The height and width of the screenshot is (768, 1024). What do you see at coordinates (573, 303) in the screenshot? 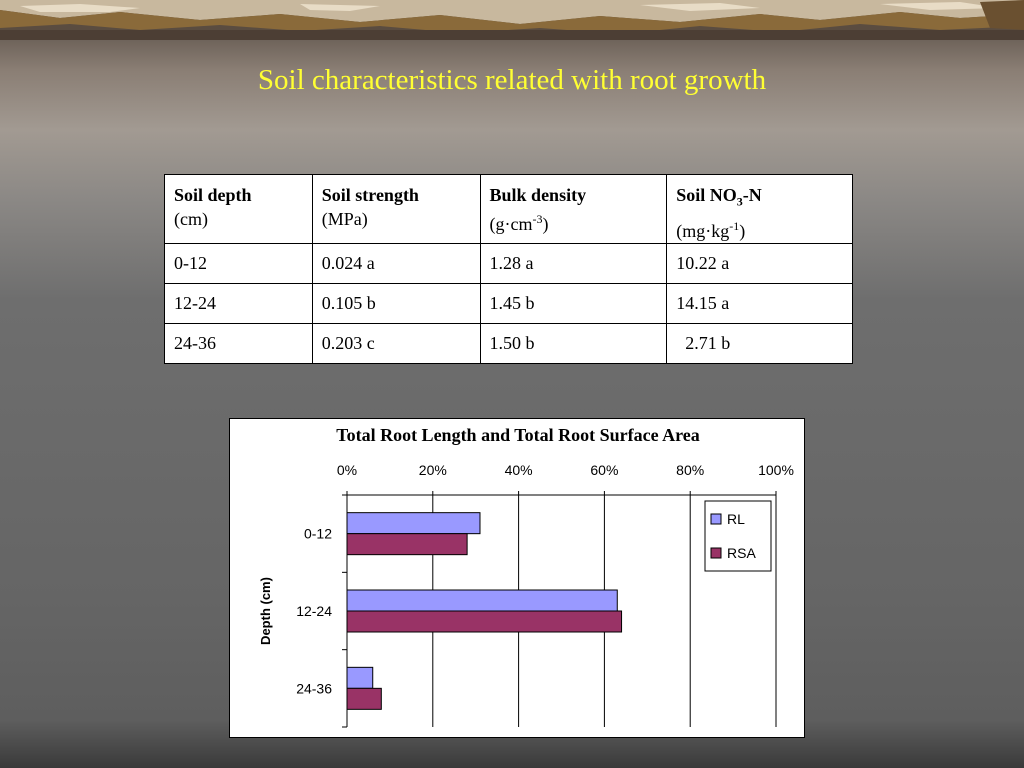
I see `table-cell: 1.45 b` at bounding box center [573, 303].